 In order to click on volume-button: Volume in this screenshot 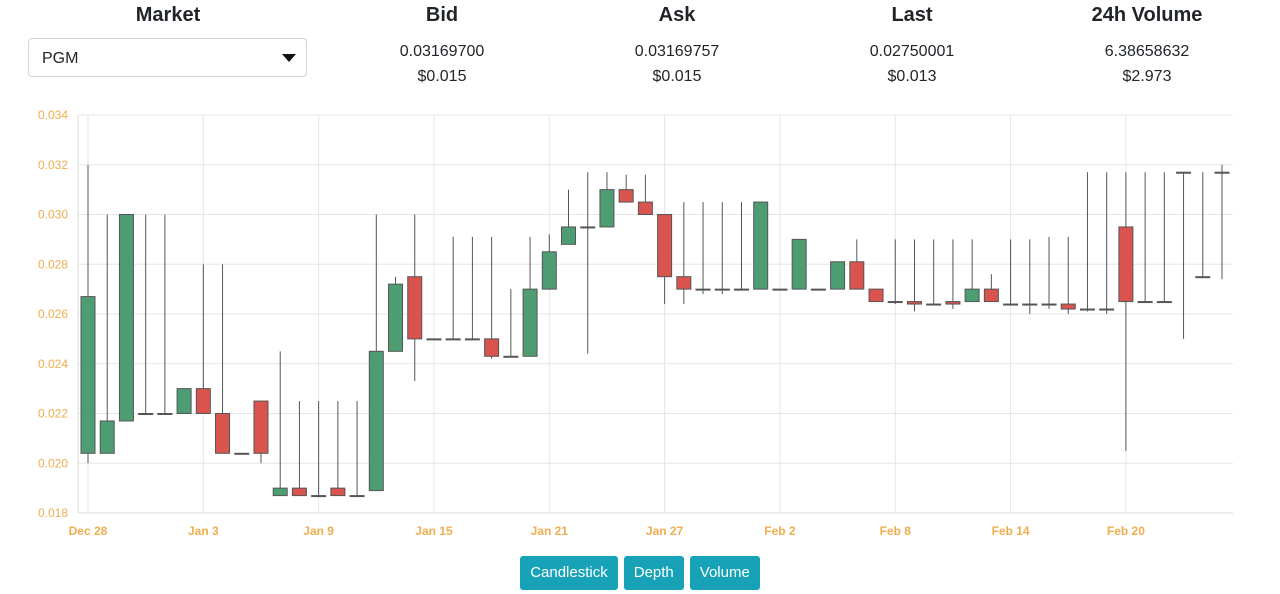, I will do `click(724, 573)`.